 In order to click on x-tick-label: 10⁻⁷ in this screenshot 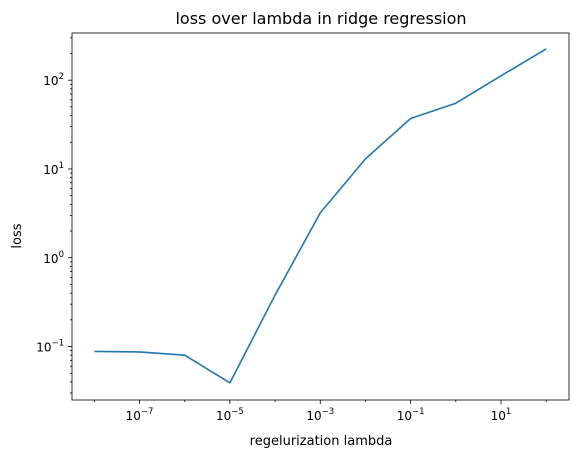, I will do `click(140, 415)`.